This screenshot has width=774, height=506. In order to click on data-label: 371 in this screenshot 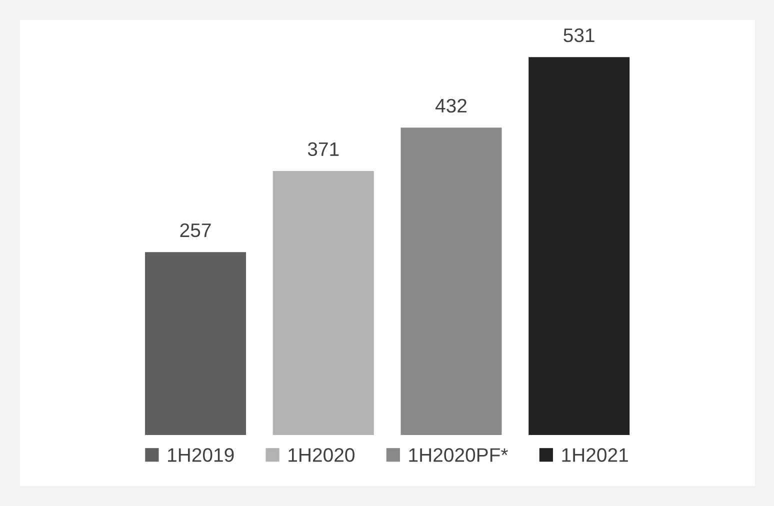, I will do `click(323, 149)`.